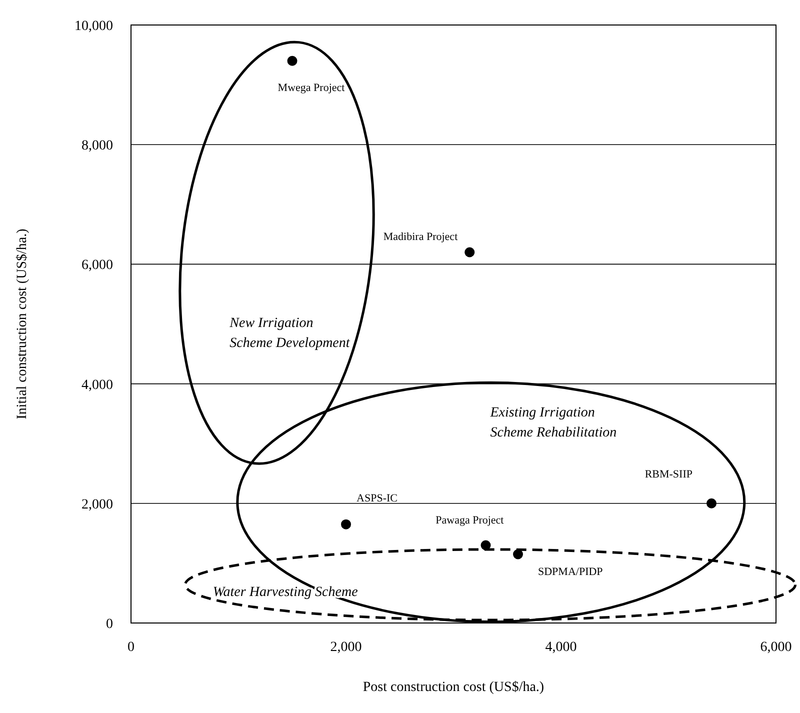 The height and width of the screenshot is (713, 800). Describe the element at coordinates (570, 572) in the screenshot. I see `annotation: SDPMA/PIDP` at that location.